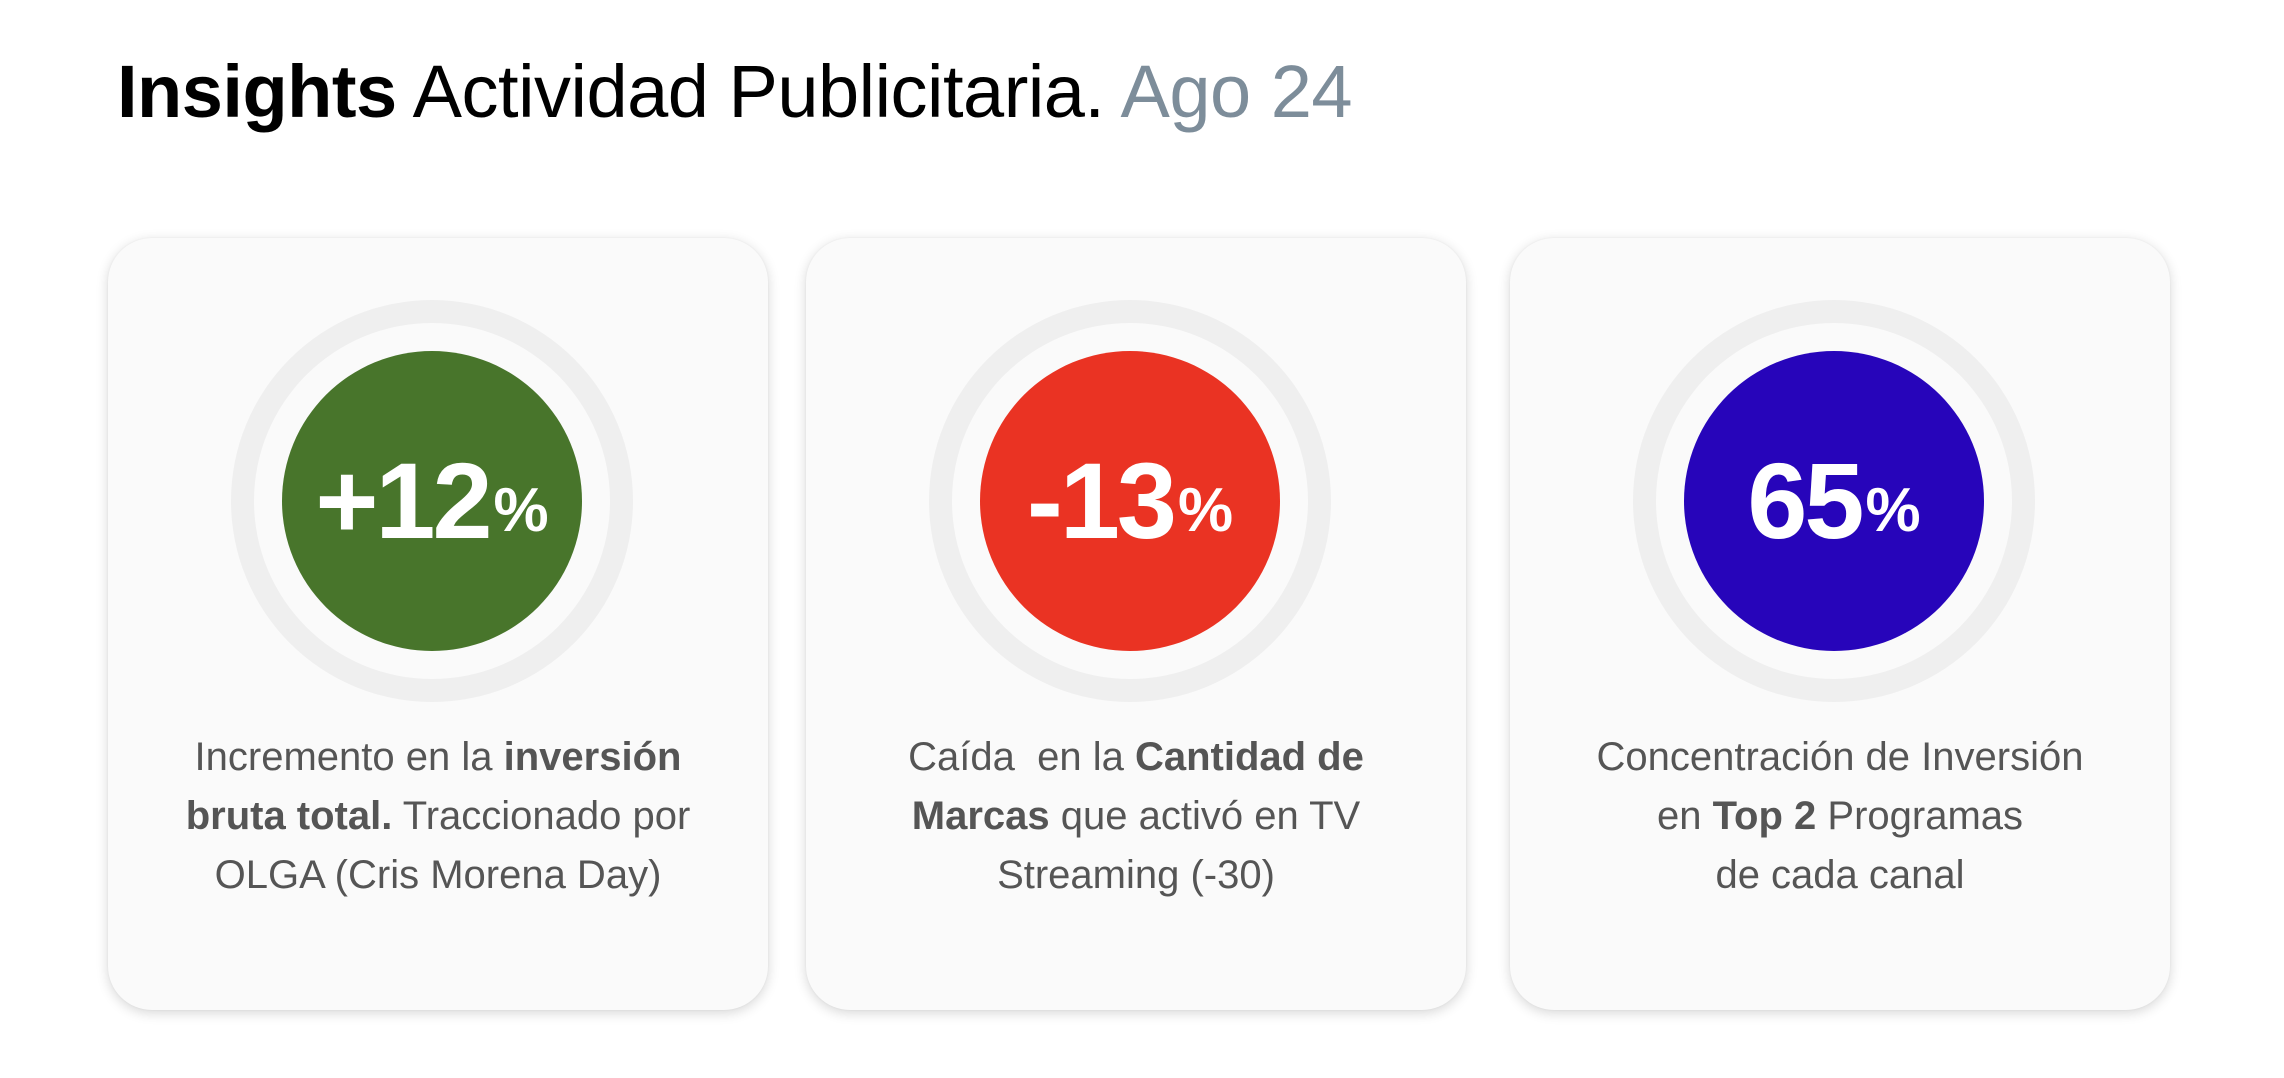 This screenshot has height=1078, width=2284. What do you see at coordinates (1840, 875) in the screenshot?
I see `desc-text: de cada canal` at bounding box center [1840, 875].